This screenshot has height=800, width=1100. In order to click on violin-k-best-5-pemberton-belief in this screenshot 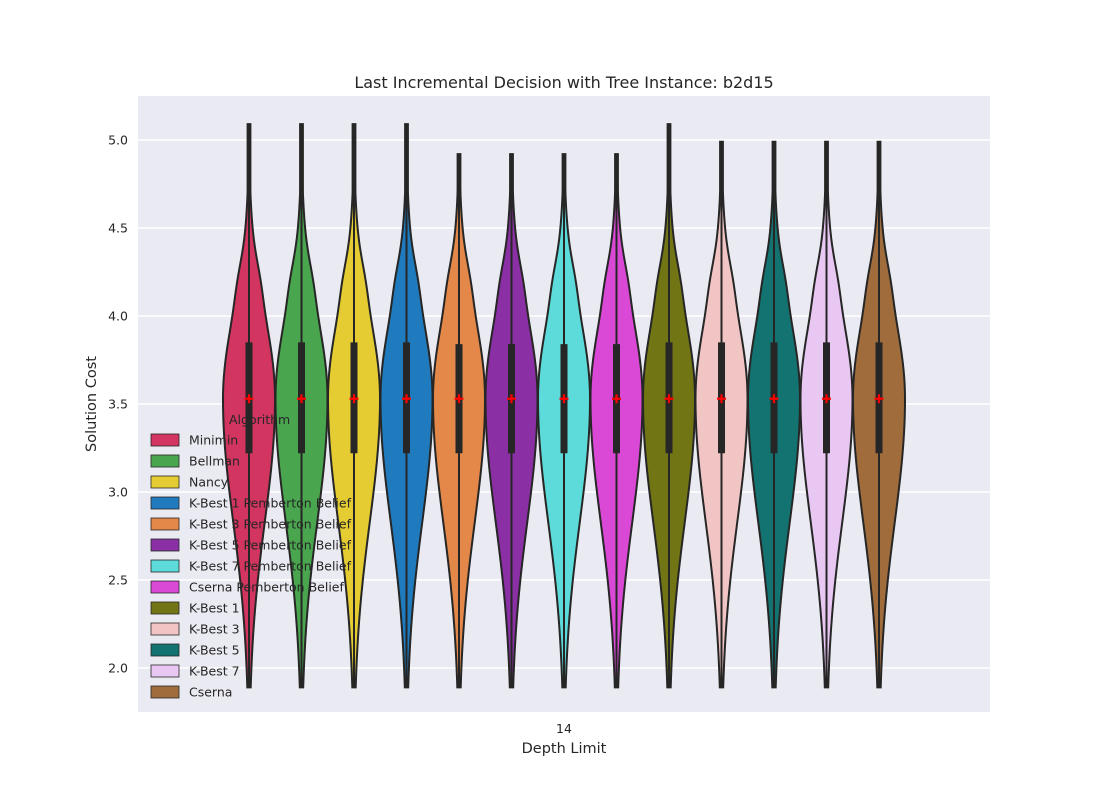, I will do `click(511, 421)`.